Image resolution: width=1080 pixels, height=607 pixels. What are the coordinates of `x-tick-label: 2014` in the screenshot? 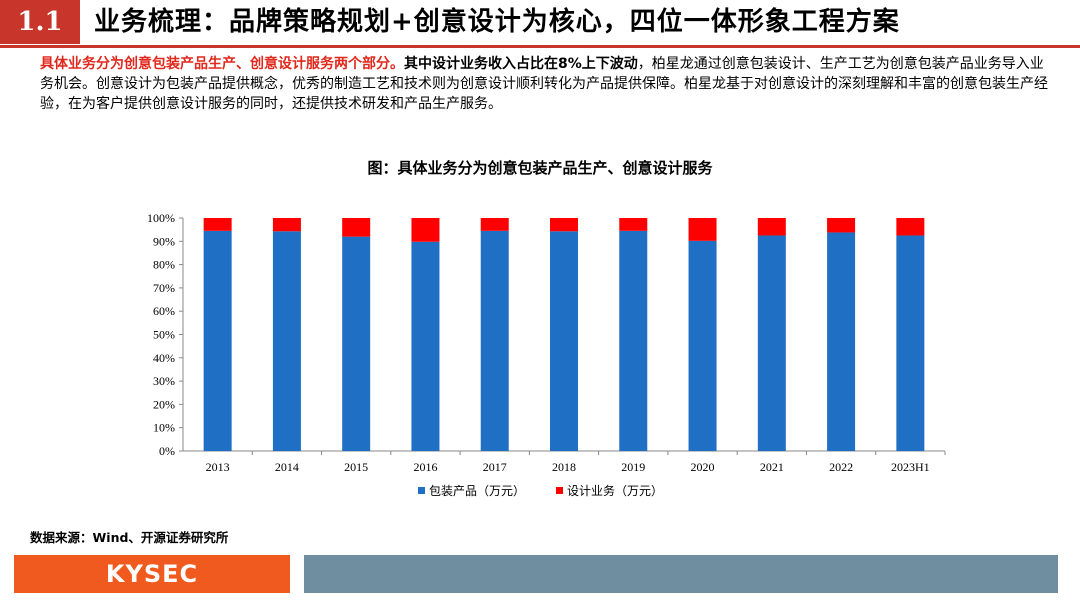 It's located at (287, 467).